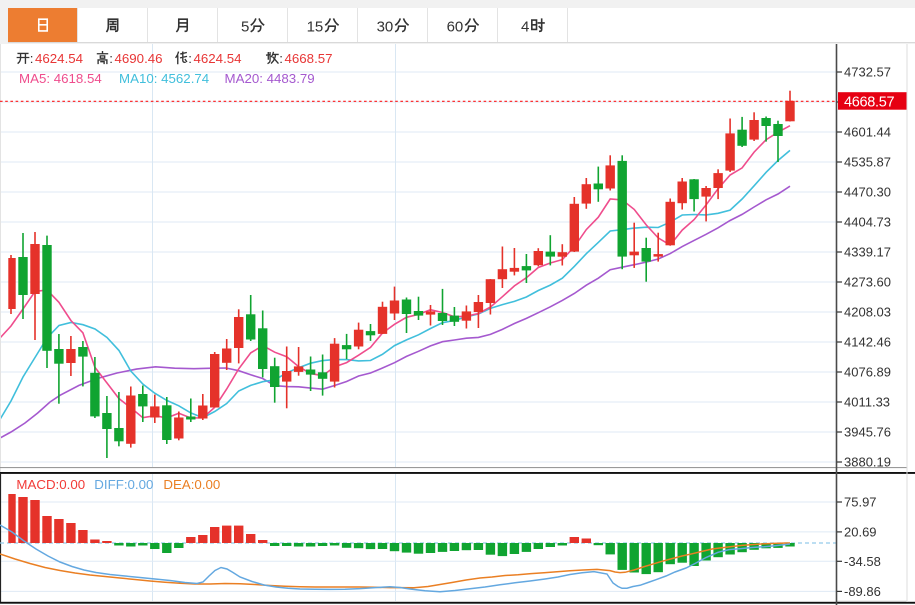 This screenshot has height=605, width=915. I want to click on svg-text: 4208.03, so click(867, 312).